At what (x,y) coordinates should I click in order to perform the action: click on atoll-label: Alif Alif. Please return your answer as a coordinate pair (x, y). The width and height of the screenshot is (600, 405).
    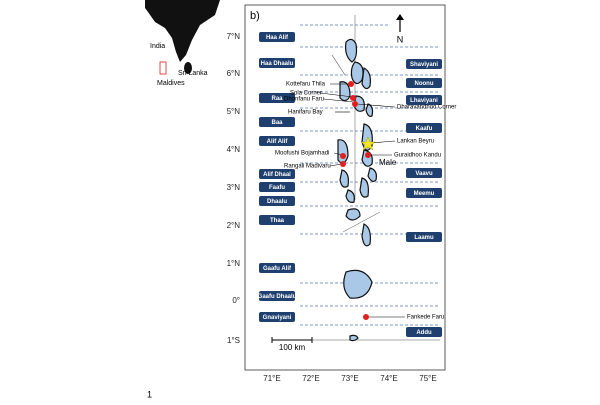
    Looking at the image, I should click on (278, 142).